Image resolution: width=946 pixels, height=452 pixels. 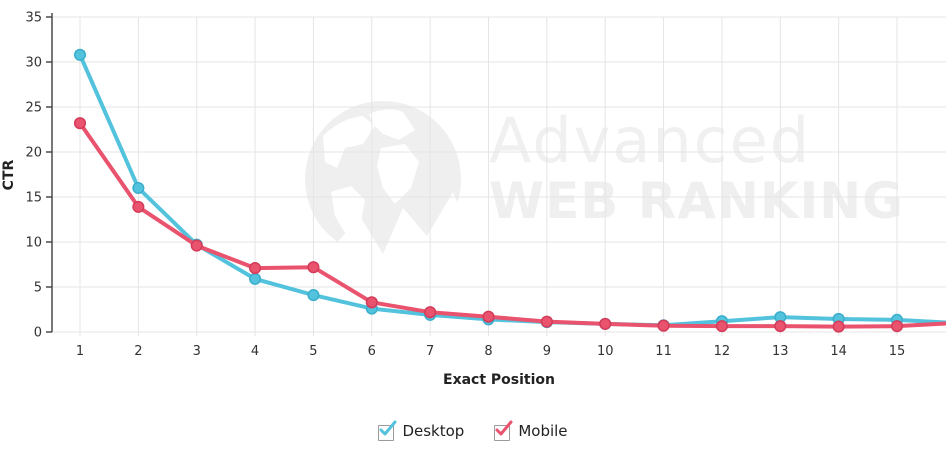 I want to click on mobile-checkbox, so click(x=503, y=430).